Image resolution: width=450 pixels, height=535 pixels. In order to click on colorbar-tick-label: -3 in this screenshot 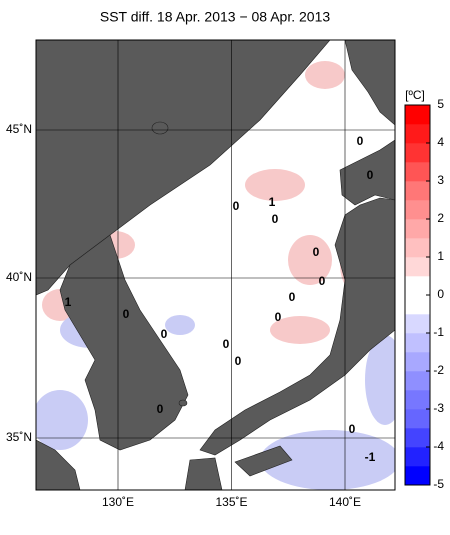, I will do `click(438, 408)`.